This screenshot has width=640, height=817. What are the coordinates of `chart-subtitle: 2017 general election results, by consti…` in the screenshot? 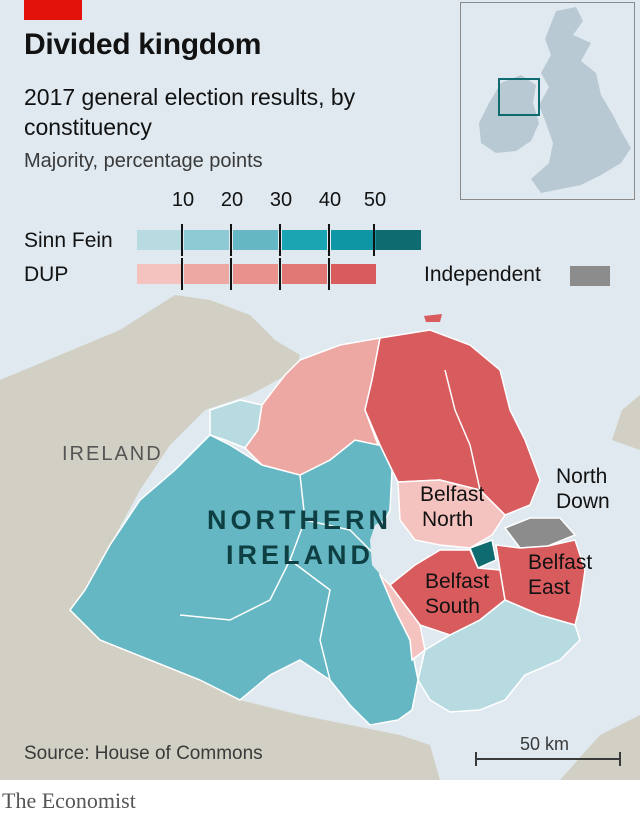 It's located at (190, 112).